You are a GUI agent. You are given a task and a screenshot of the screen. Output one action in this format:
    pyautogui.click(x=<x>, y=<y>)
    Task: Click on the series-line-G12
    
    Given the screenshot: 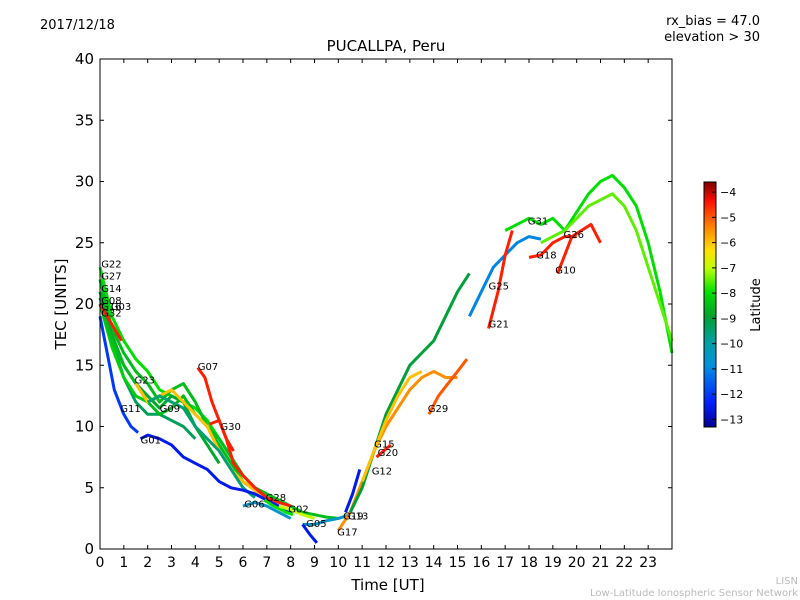 What is the action you would take?
    pyautogui.click(x=391, y=426)
    